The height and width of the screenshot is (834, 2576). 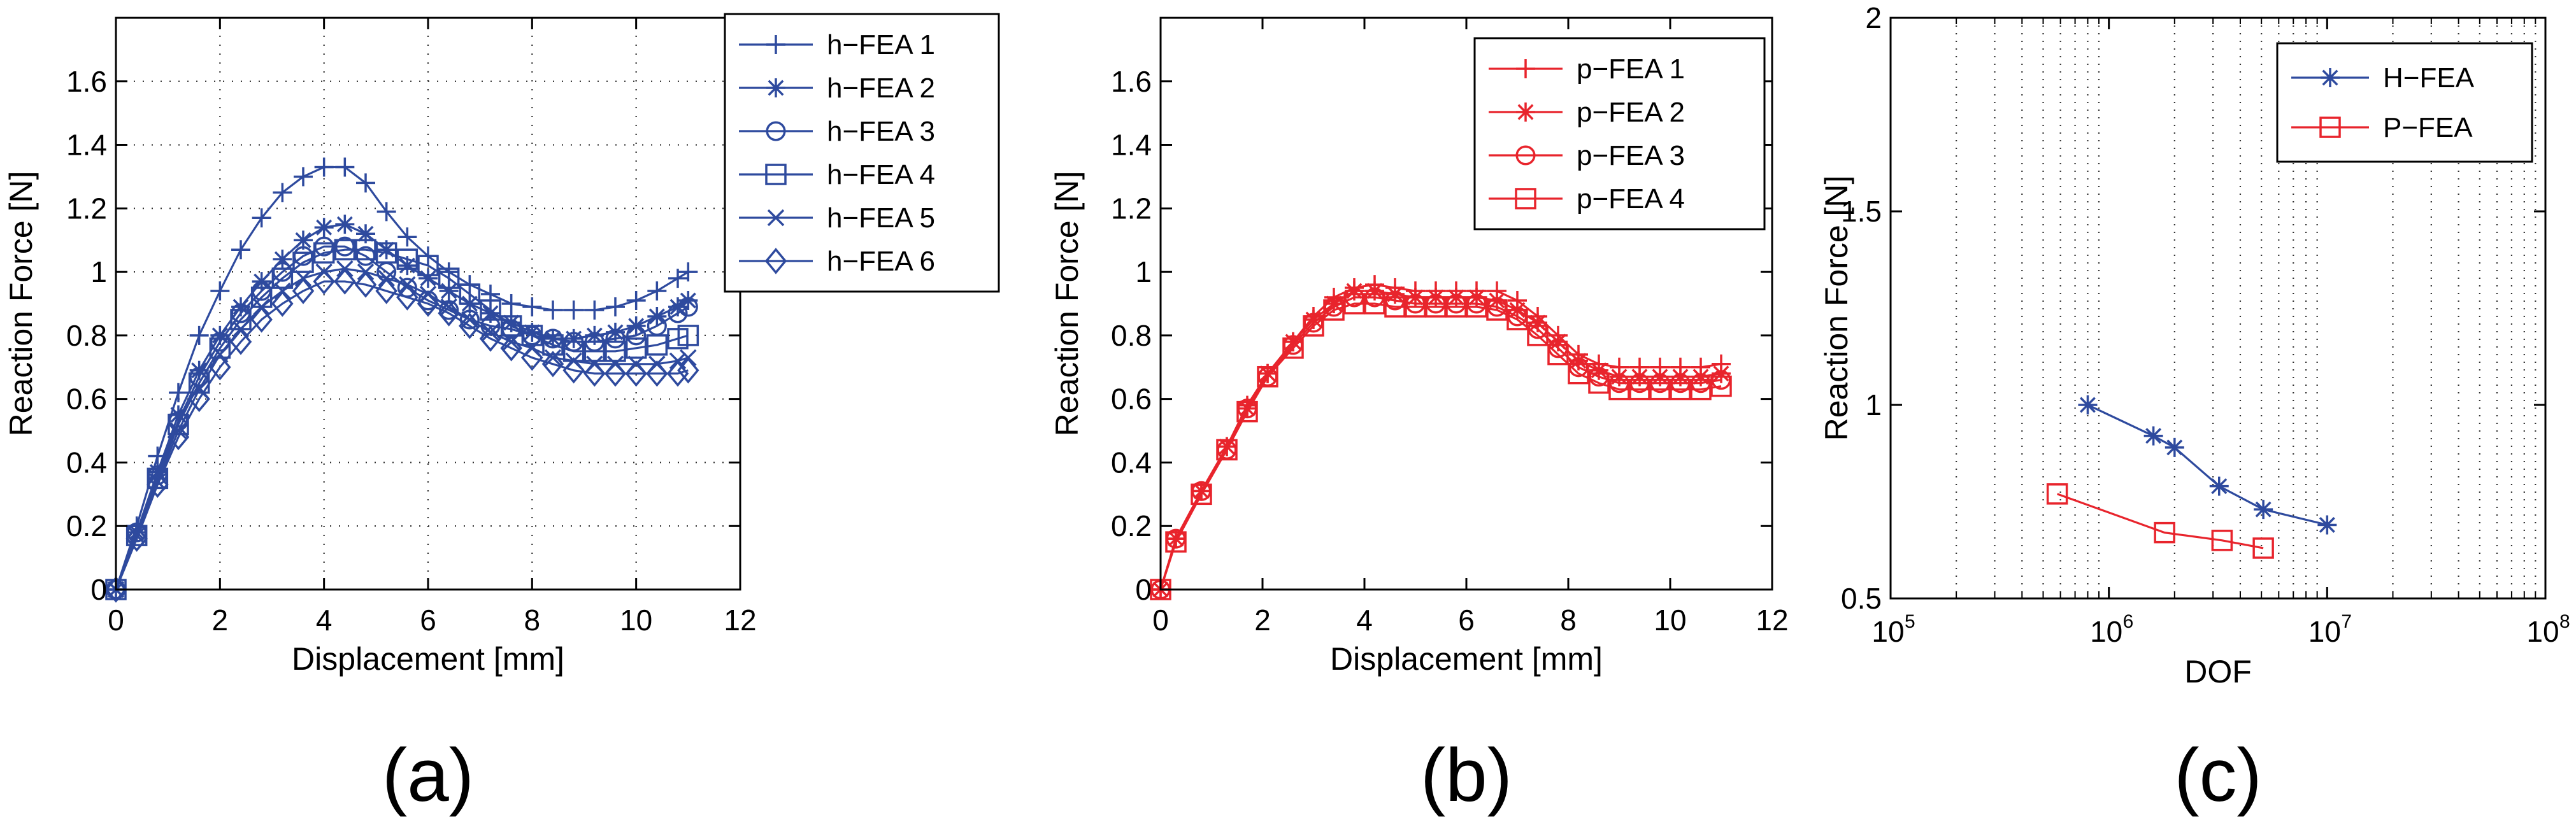 What do you see at coordinates (1466, 620) in the screenshot?
I see `panel-b-x-tick-label: 6` at bounding box center [1466, 620].